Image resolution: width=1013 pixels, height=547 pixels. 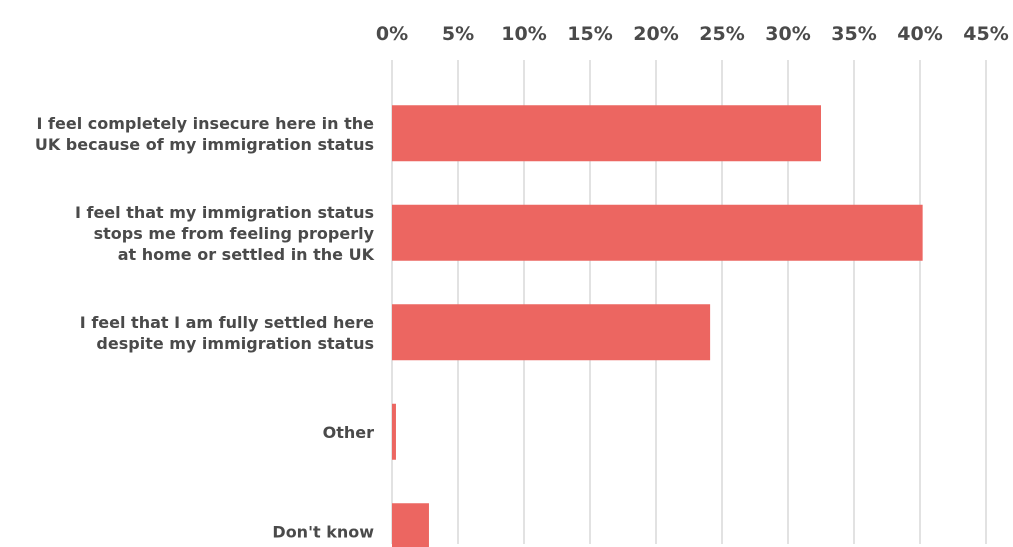 What do you see at coordinates (224, 212) in the screenshot?
I see `category-label-line: I feel that my immigration status` at bounding box center [224, 212].